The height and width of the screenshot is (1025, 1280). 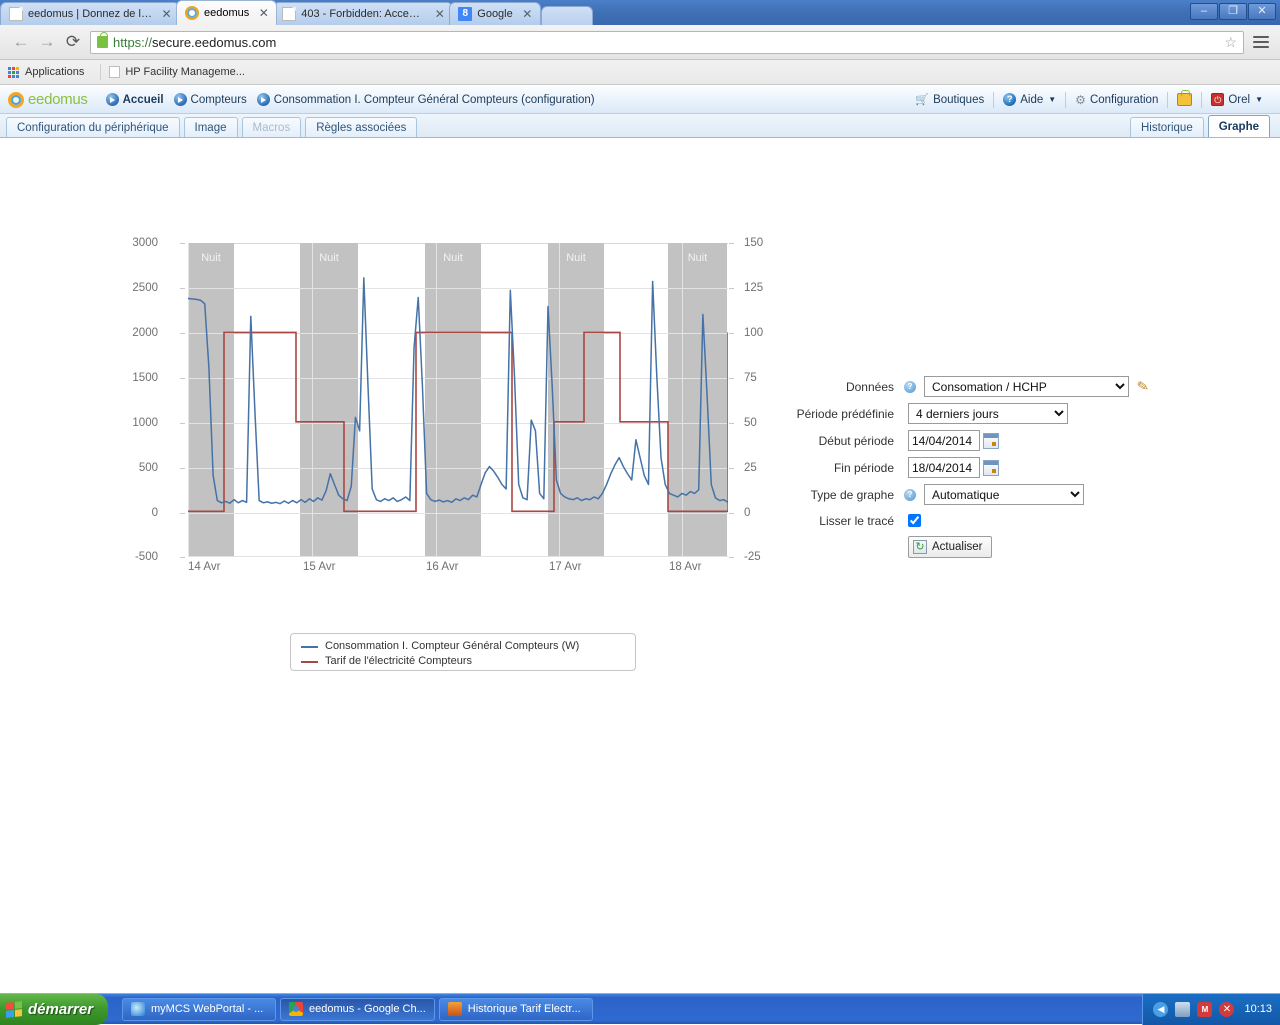 I want to click on forward-icon: →, so click(x=47, y=41).